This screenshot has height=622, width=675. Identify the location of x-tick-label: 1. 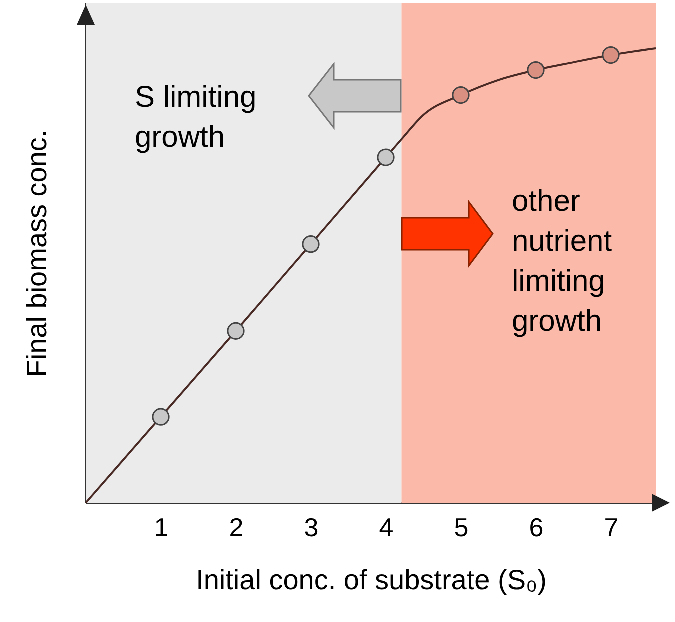
(161, 527).